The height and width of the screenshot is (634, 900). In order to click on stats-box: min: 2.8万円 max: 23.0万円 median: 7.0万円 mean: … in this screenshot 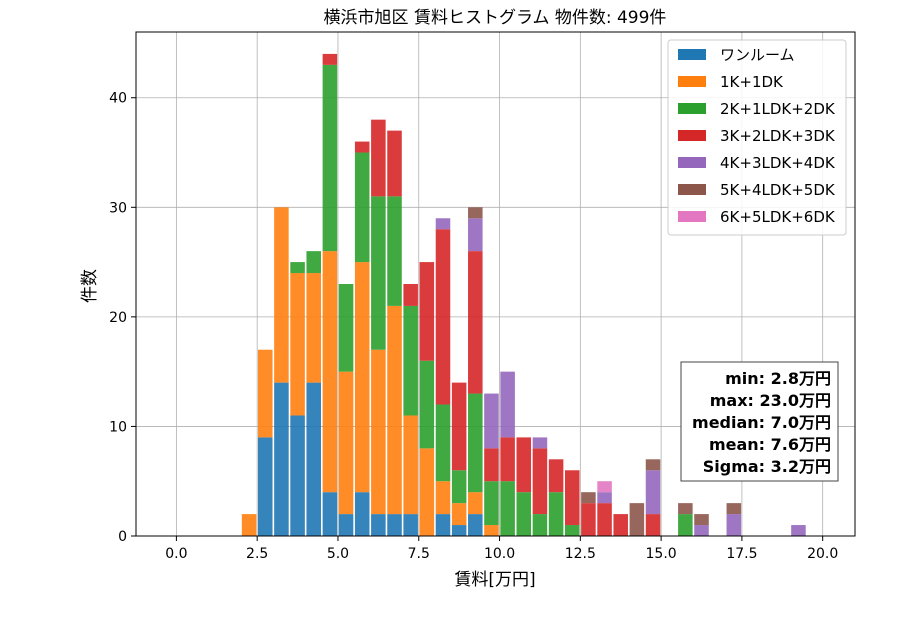, I will do `click(759, 421)`.